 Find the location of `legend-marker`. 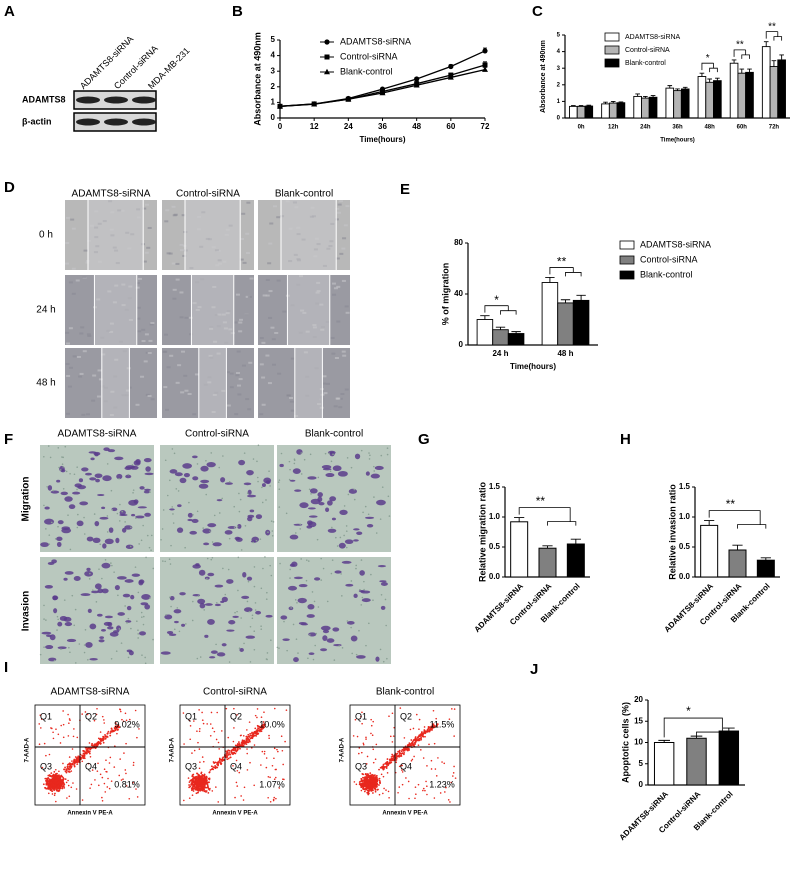

legend-marker is located at coordinates (326, 41).